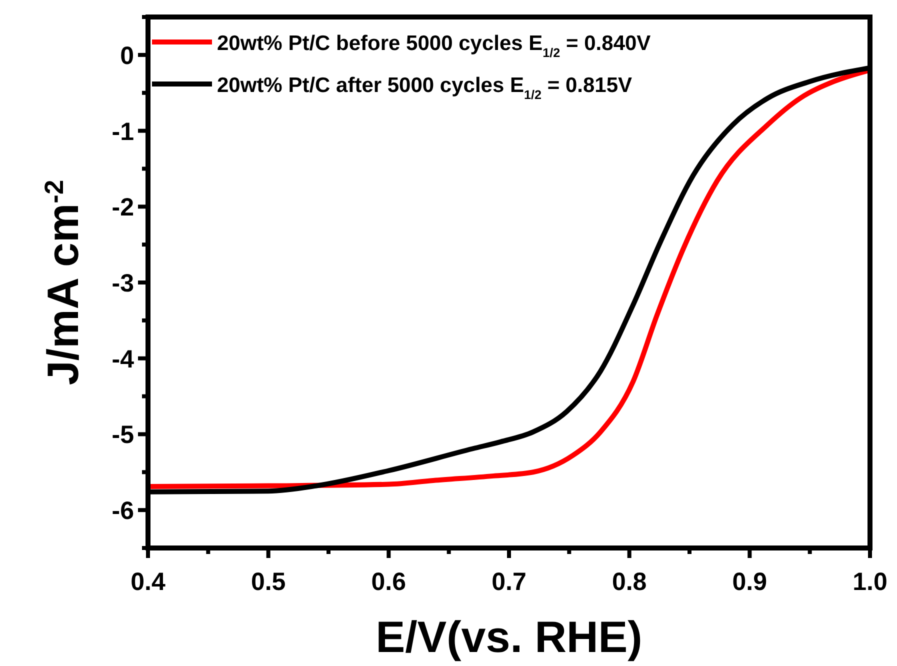 Image resolution: width=897 pixels, height=666 pixels. Describe the element at coordinates (268, 582) in the screenshot. I see `x-tick-label: 0.5` at that location.